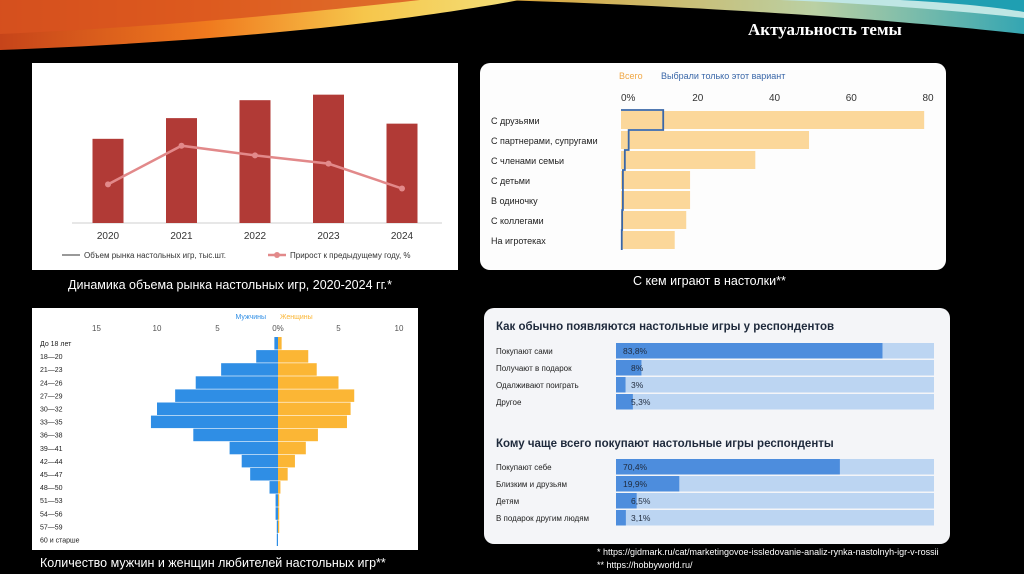 This screenshot has height=574, width=1024. Describe the element at coordinates (709, 281) in the screenshot. I see `with-whom-chart-caption: С кем играют в настолки**` at that location.